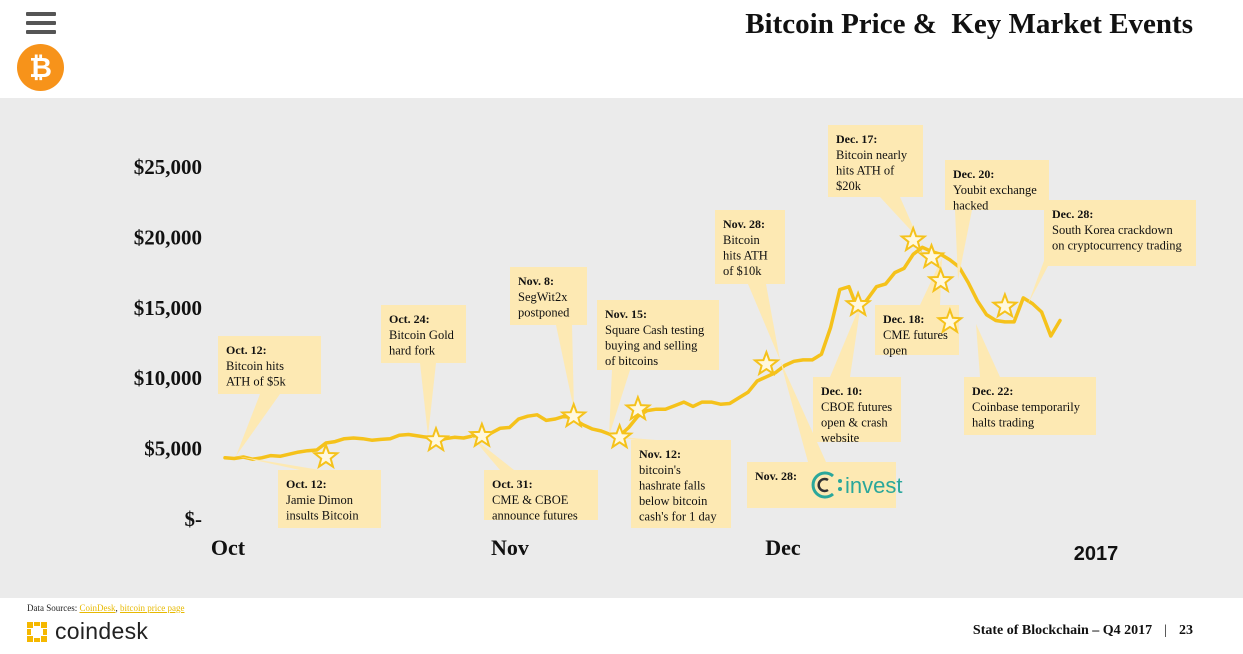  Describe the element at coordinates (849, 186) in the screenshot. I see `annotation-text: $20k` at that location.